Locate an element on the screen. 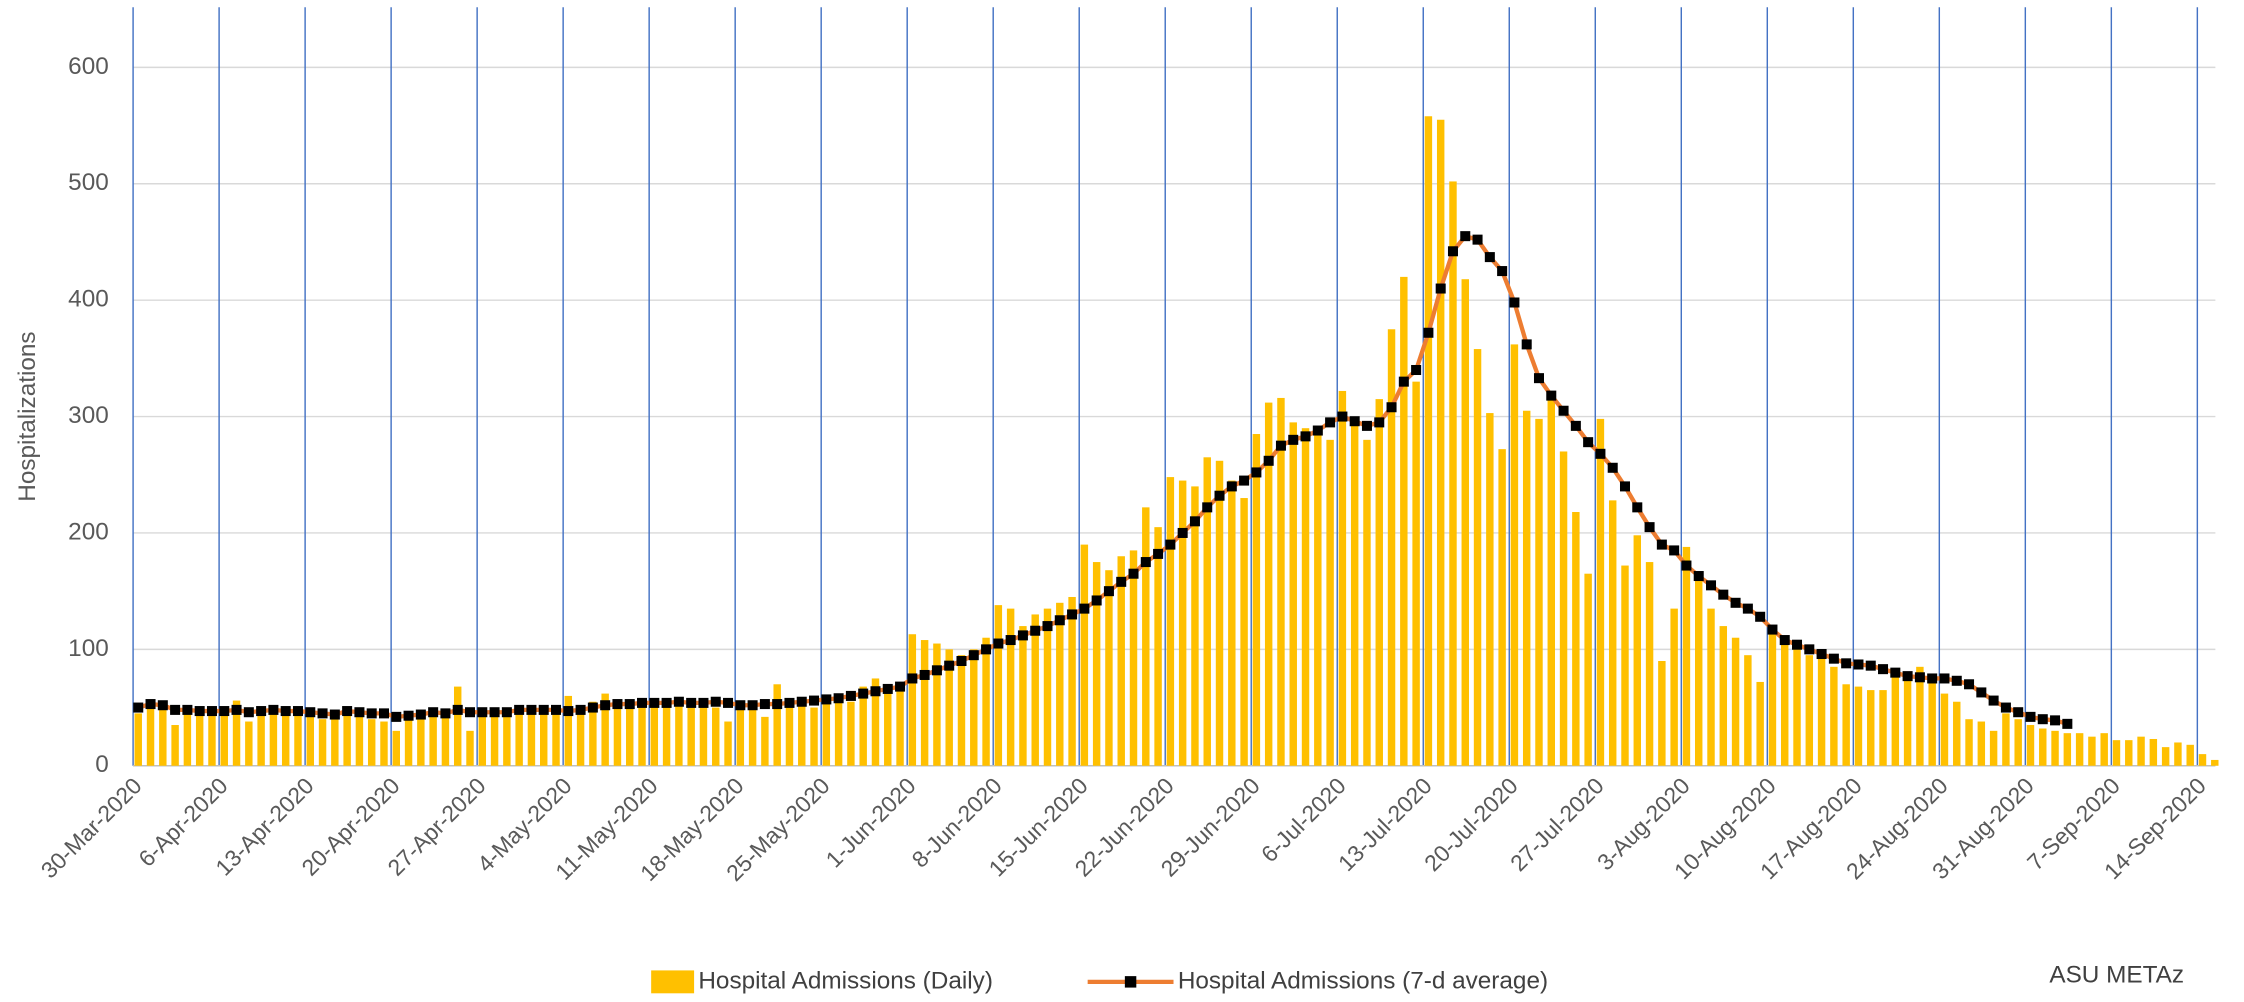 This screenshot has width=2244, height=1002. y-tick-label: 100 is located at coordinates (88, 648).